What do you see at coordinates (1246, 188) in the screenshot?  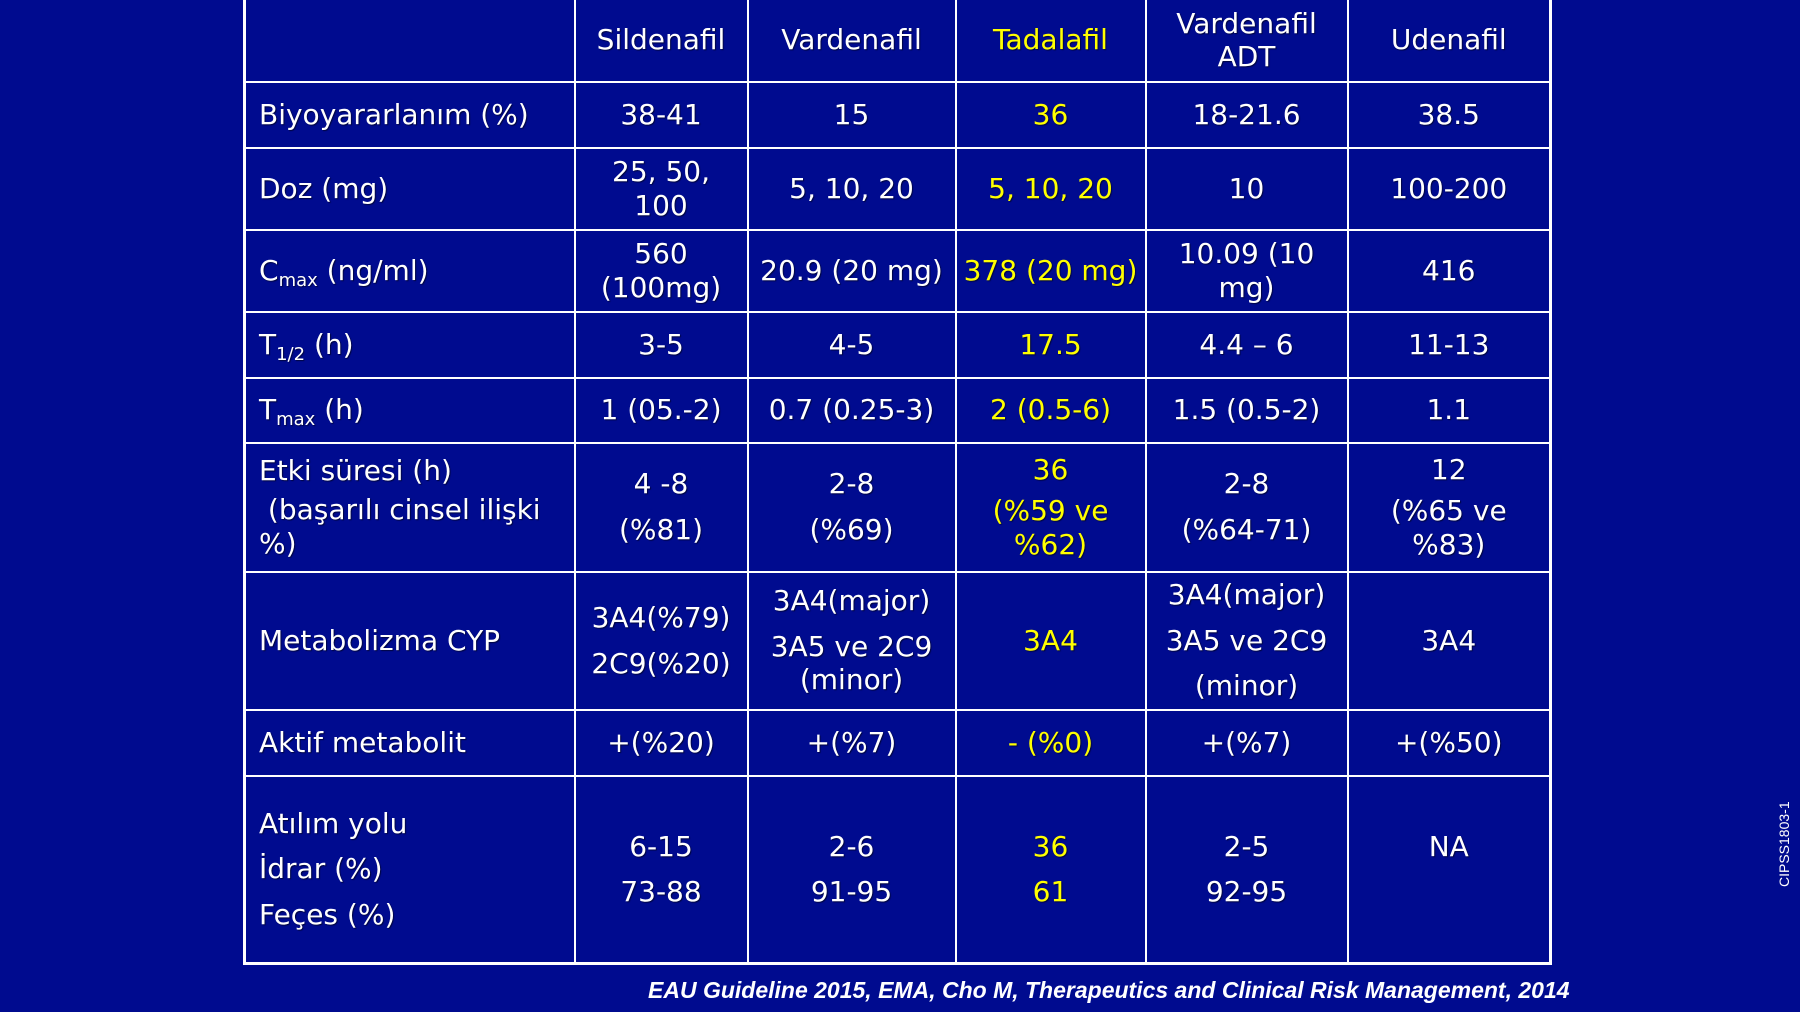 I see `cell-dose-vardenafil-adt: 10` at bounding box center [1246, 188].